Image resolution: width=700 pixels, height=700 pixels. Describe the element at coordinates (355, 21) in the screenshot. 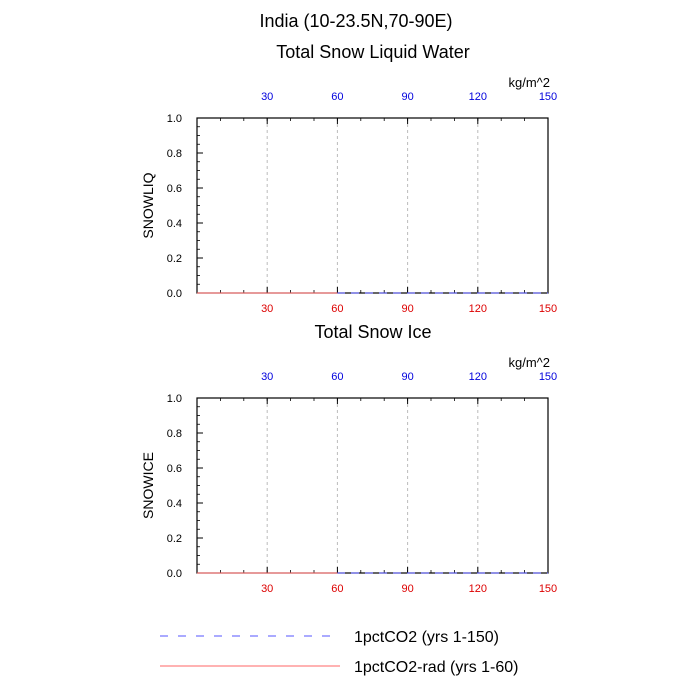

I see `figure-title: India (10-23.5N,70-90E)` at that location.